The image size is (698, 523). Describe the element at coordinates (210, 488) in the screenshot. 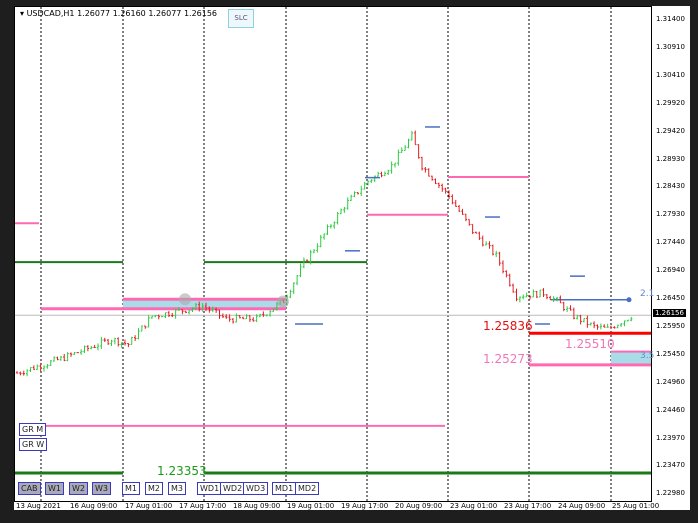

I see `button-wd1: WD1` at that location.